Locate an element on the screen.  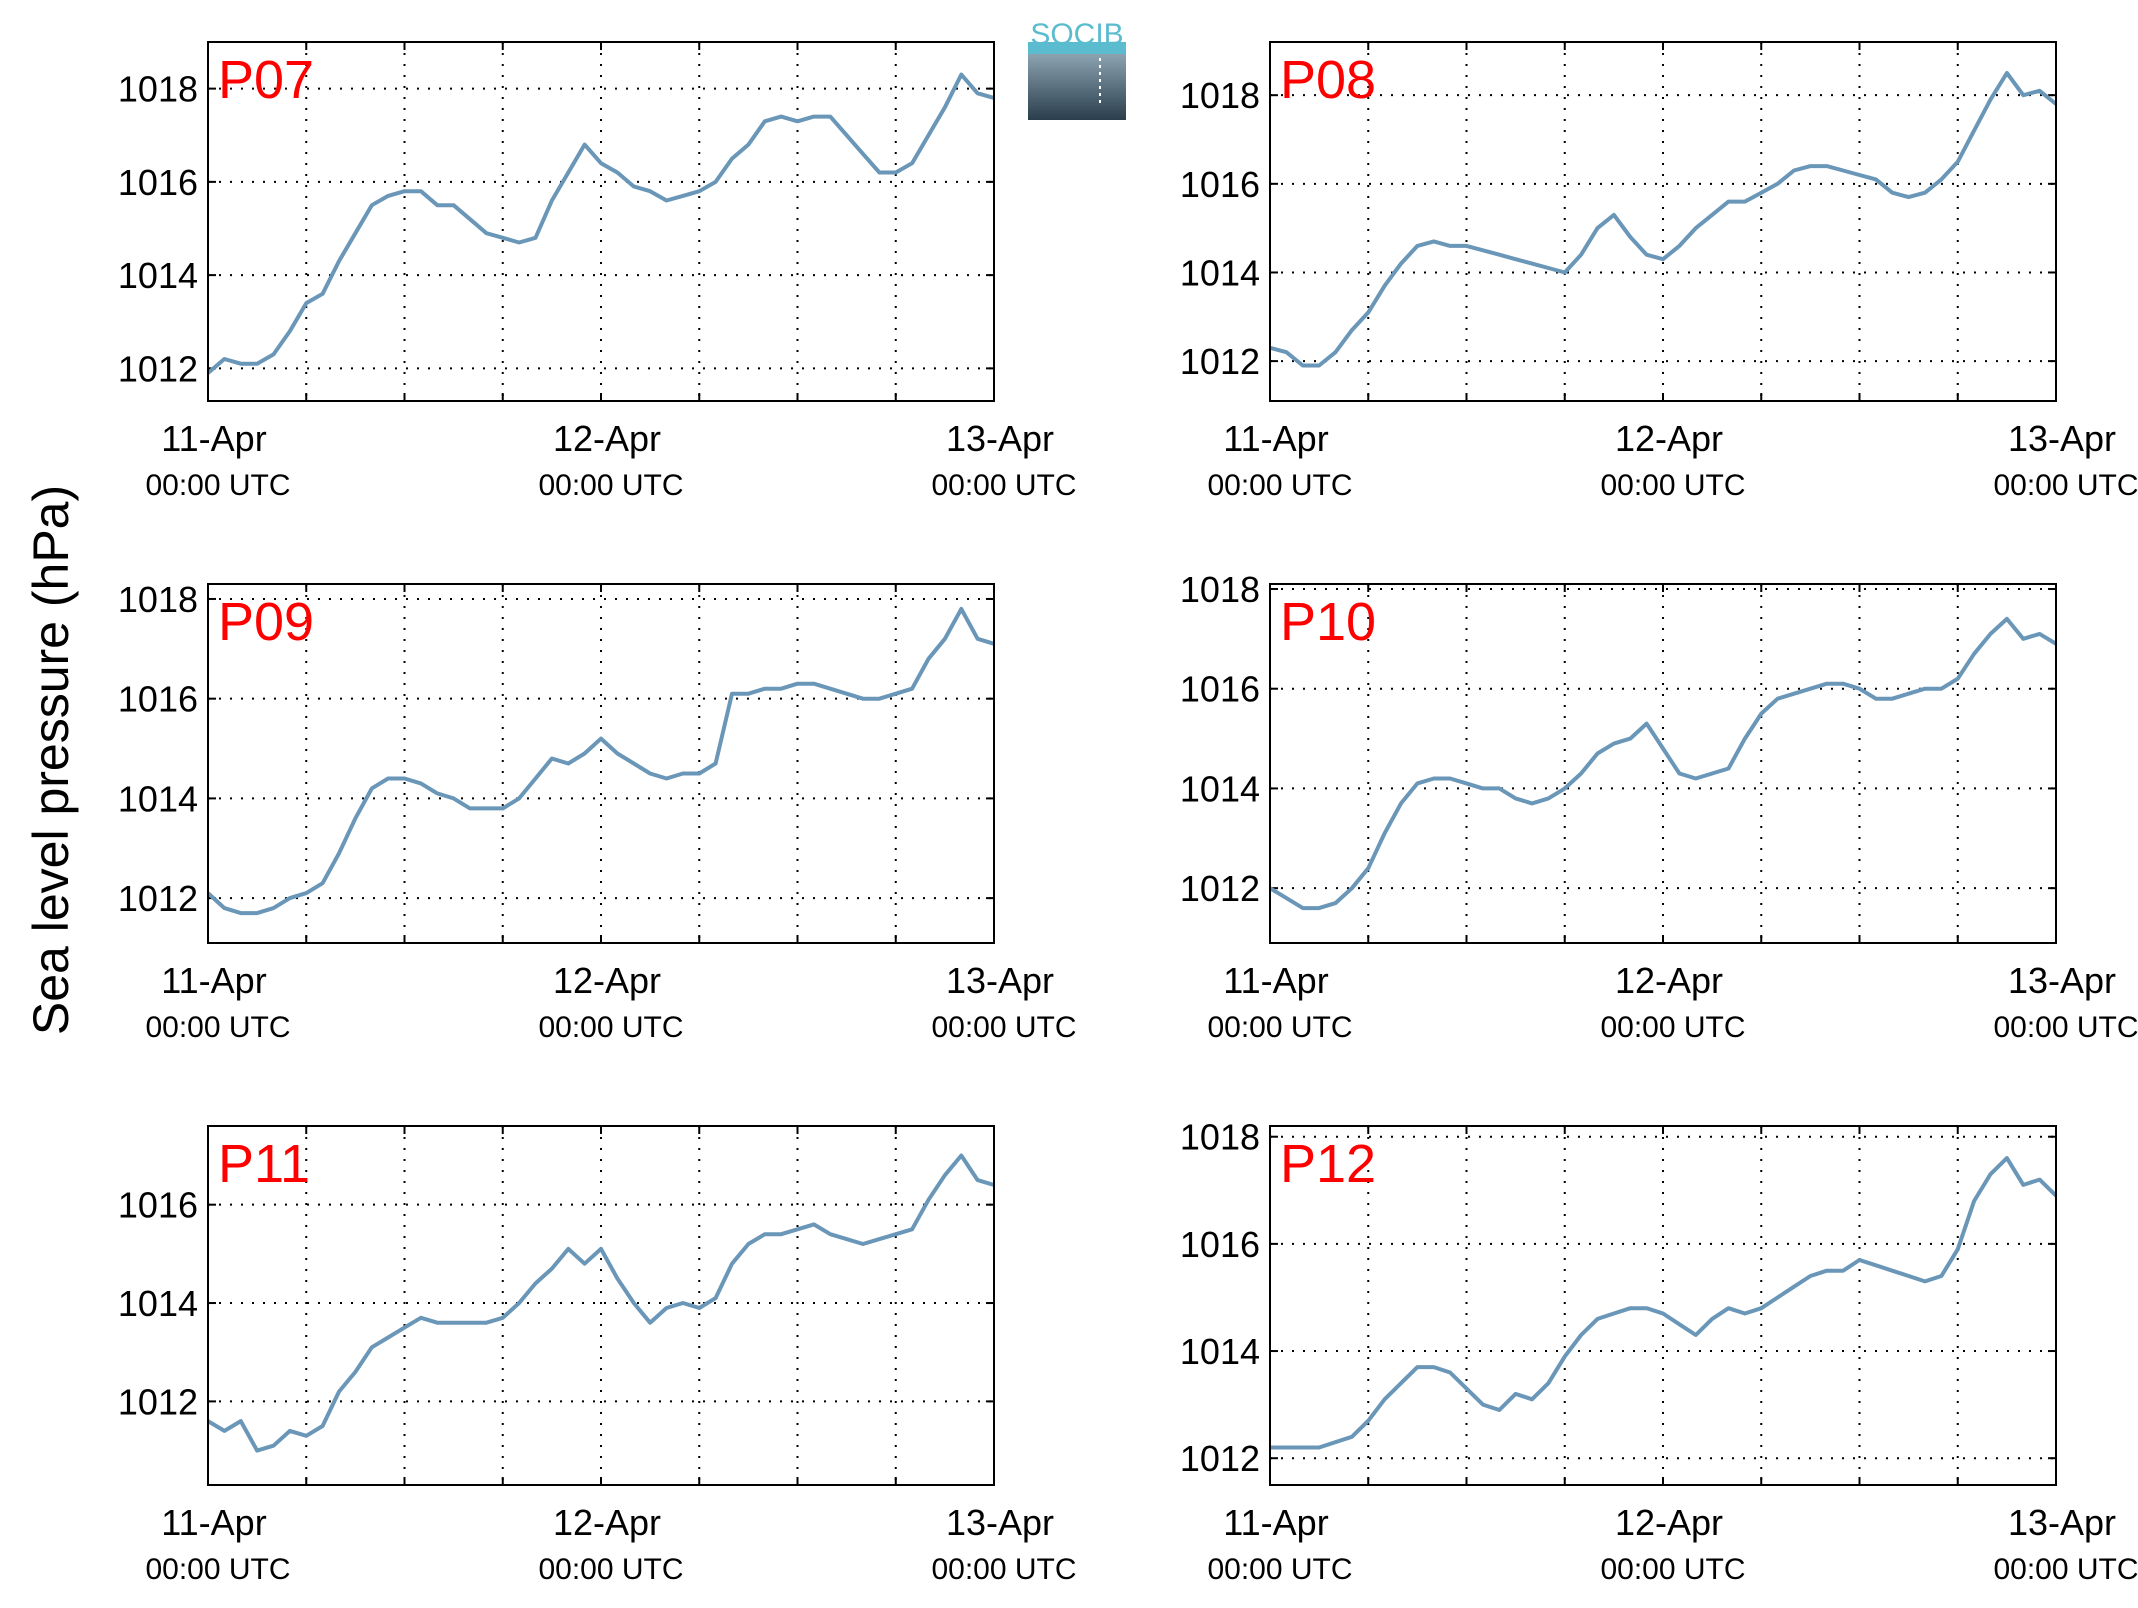
figure-ylabel: Sea level pressure (hPa) is located at coordinates (51, 760).